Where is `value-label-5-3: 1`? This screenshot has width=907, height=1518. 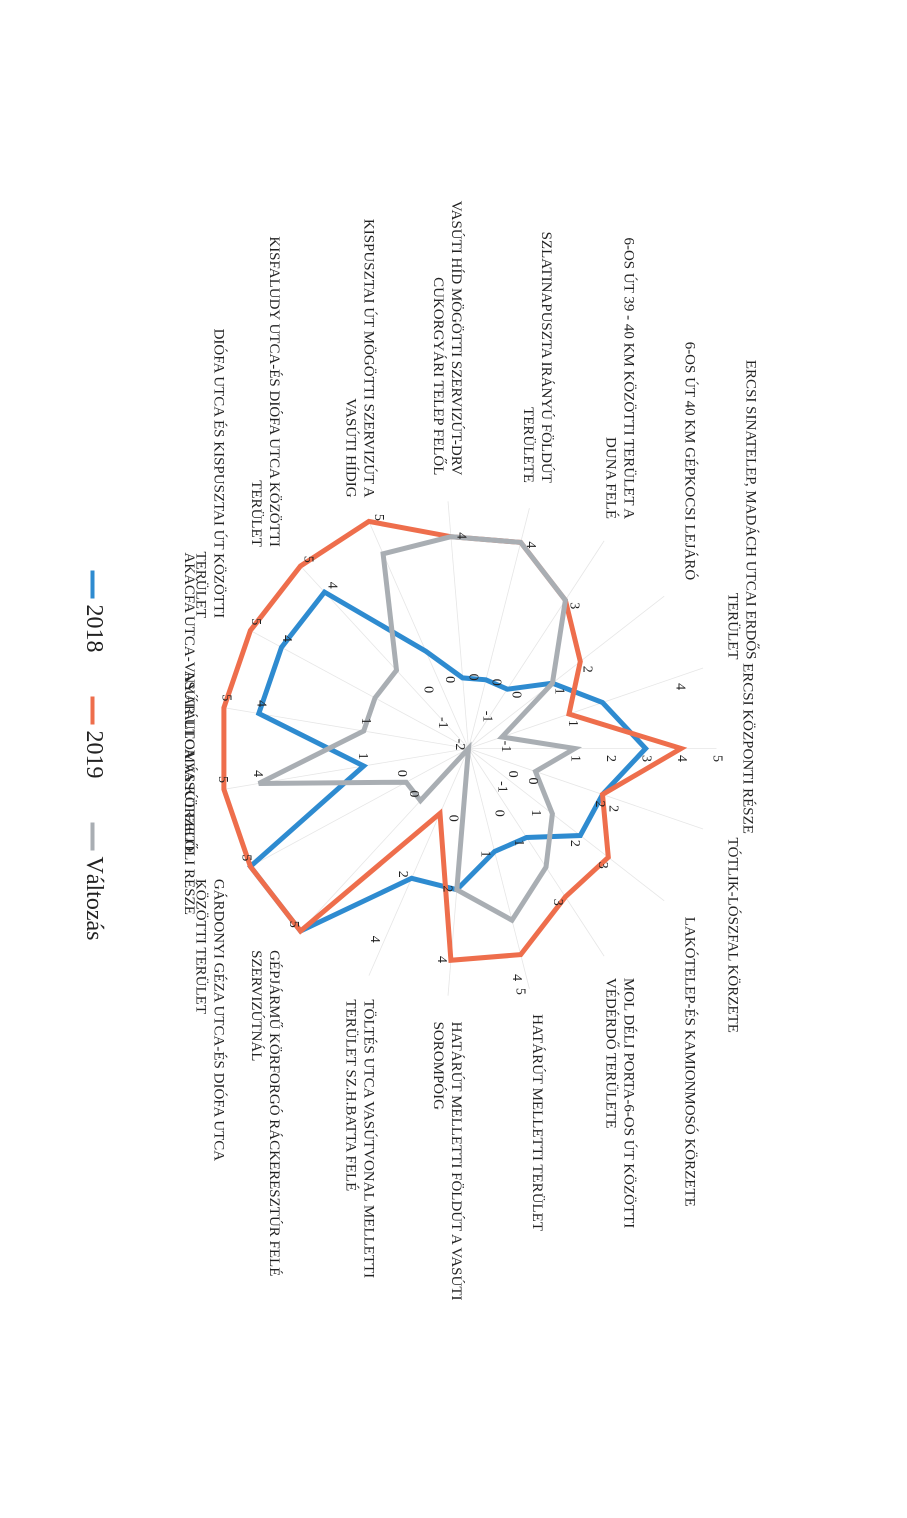 value-label-5-3: 1 is located at coordinates (485, 854).